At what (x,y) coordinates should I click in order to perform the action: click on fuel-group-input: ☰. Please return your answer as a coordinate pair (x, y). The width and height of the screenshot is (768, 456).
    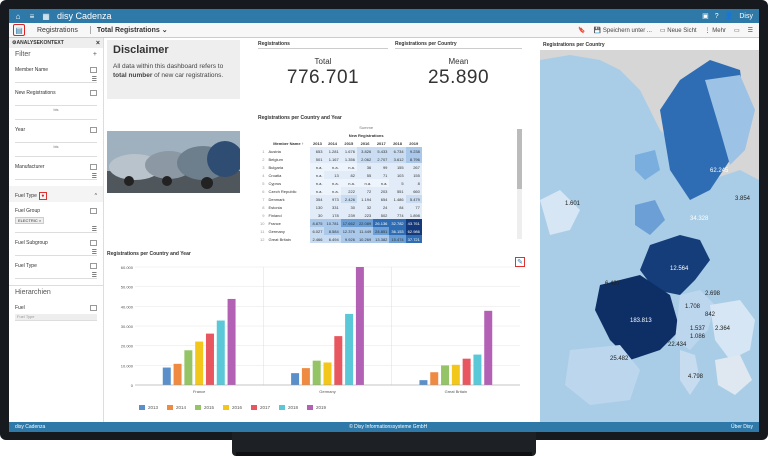
    Looking at the image, I should click on (56, 229).